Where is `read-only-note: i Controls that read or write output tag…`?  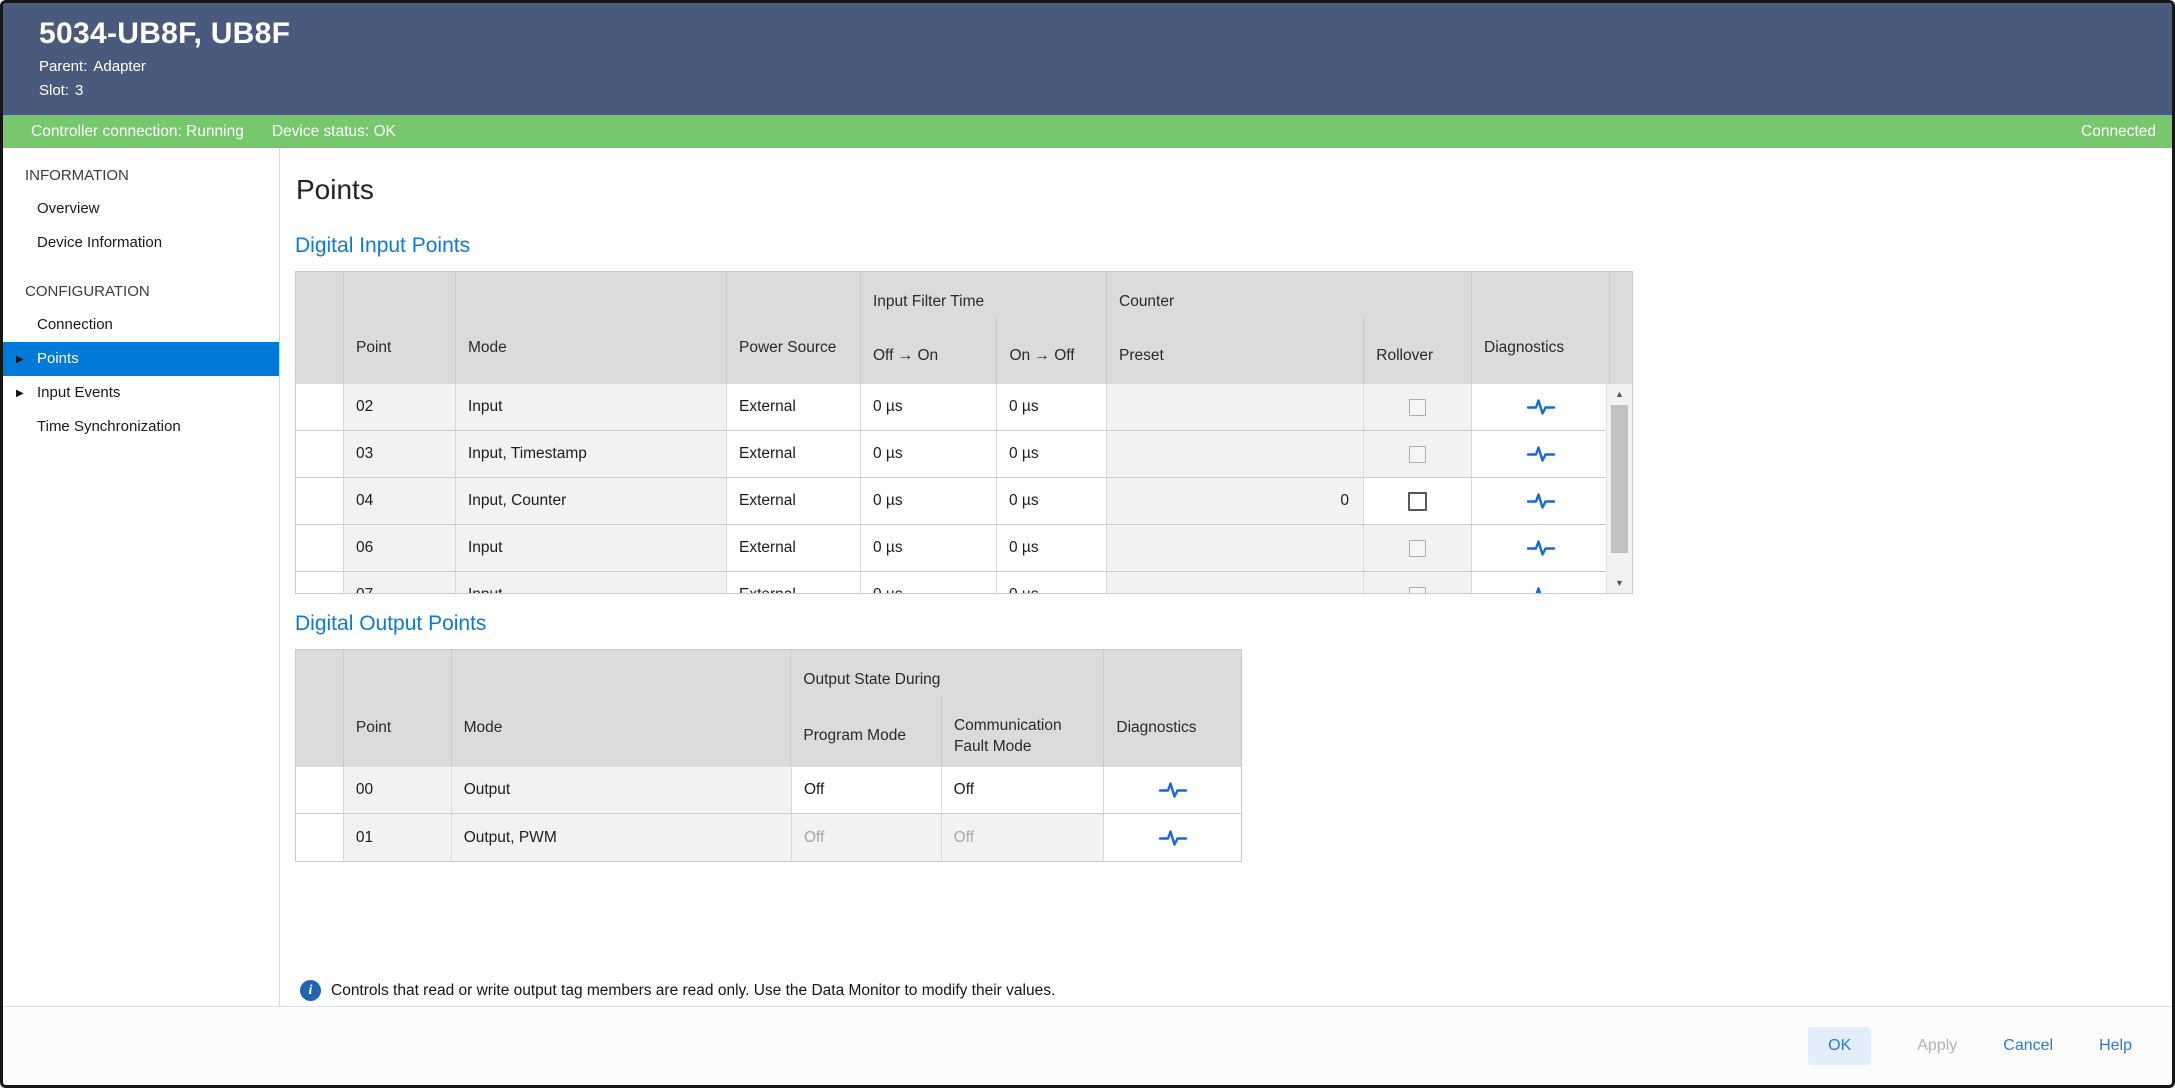 read-only-note: i Controls that read or write output tag… is located at coordinates (1236, 990).